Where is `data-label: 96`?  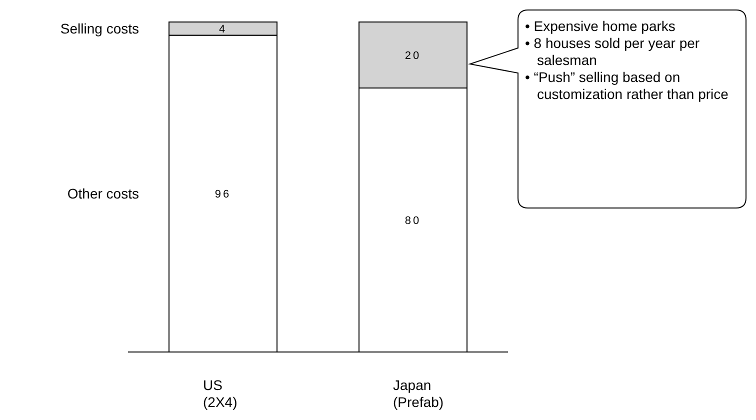
data-label: 96 is located at coordinates (223, 194).